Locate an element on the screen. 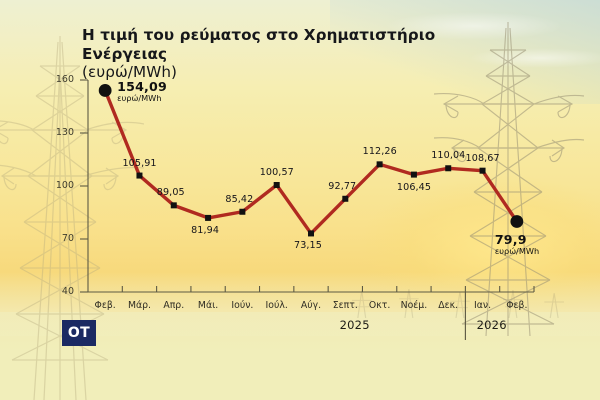 The width and height of the screenshot is (600, 400). x-axis-tick-label: Μάρ. is located at coordinates (139, 305).